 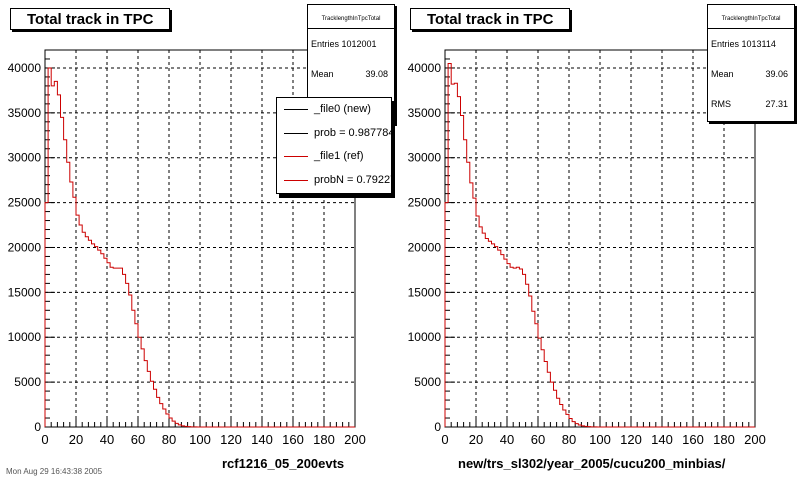 I want to click on right-stats-name: TracklengthInTpcTotal, so click(x=751, y=17).